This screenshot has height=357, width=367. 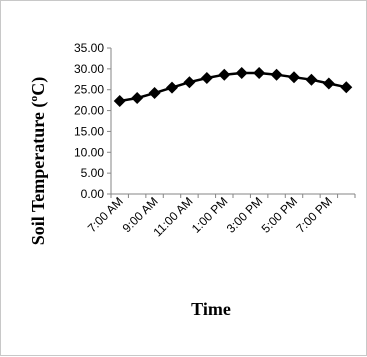 I want to click on y-tick-label: 35.00, so click(x=89, y=48).